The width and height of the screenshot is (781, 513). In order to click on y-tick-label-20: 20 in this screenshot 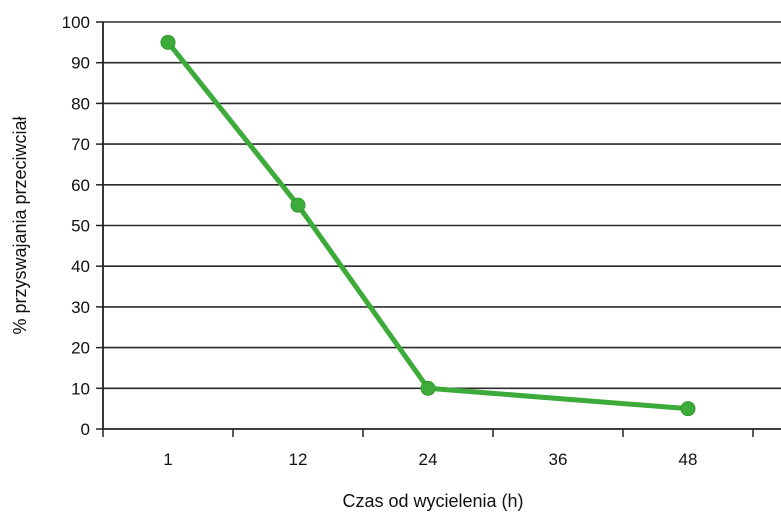, I will do `click(80, 348)`.